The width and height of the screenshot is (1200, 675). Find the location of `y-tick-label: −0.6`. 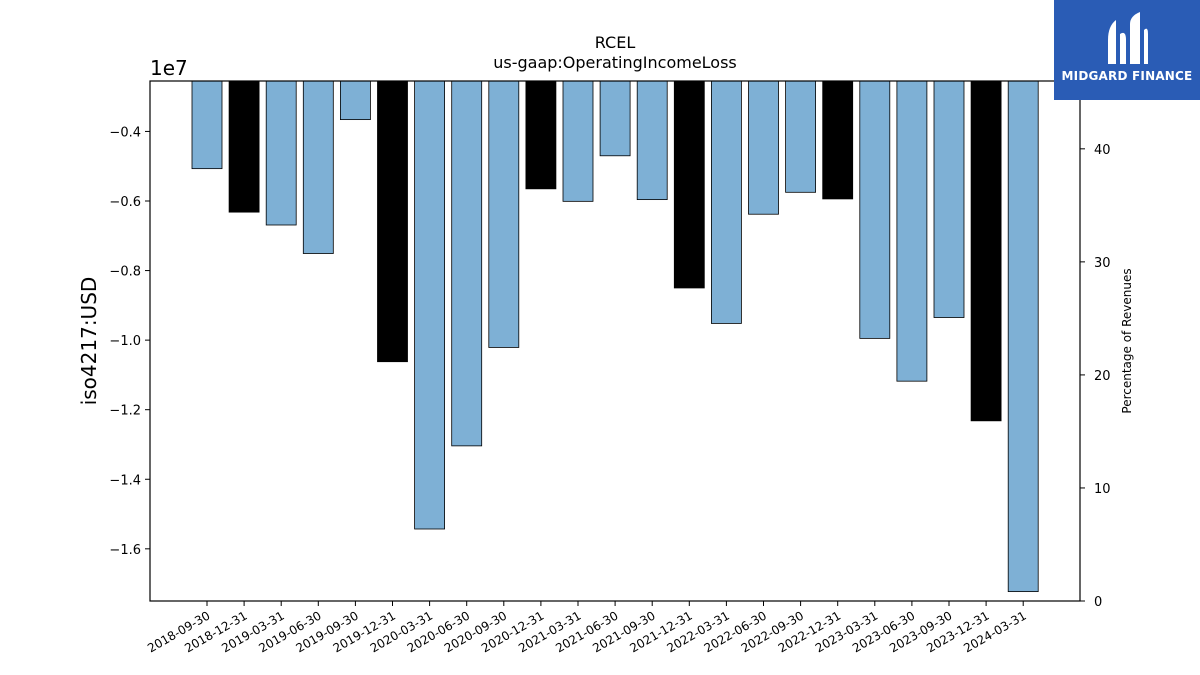

y-tick-label: −0.6 is located at coordinates (125, 202).